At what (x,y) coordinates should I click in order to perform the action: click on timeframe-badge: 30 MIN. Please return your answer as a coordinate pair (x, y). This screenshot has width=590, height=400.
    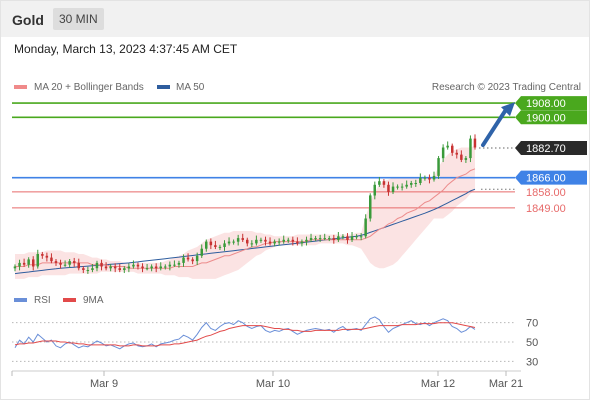
    Looking at the image, I should click on (78, 19).